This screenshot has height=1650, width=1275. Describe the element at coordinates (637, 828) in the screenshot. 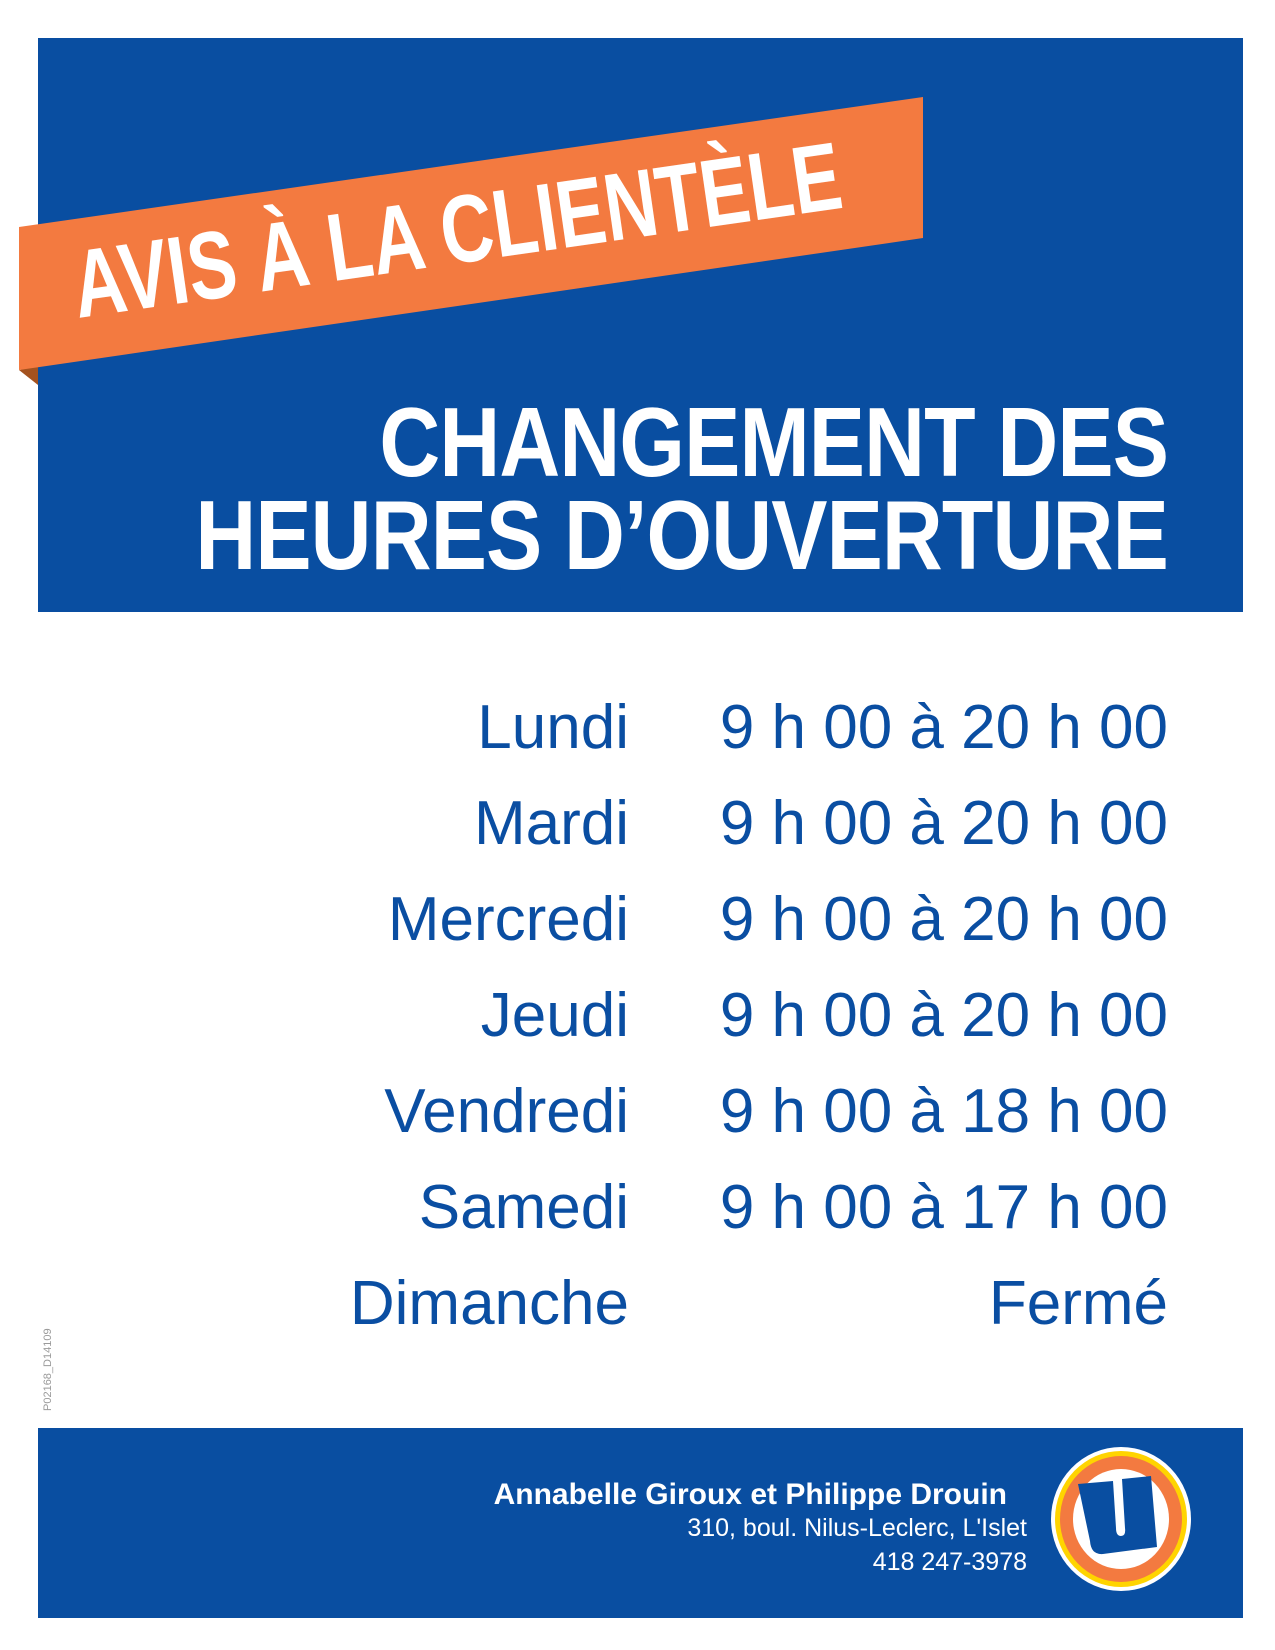

I see `hours-row: Mardi 9 h 00 à 20 h 00` at that location.